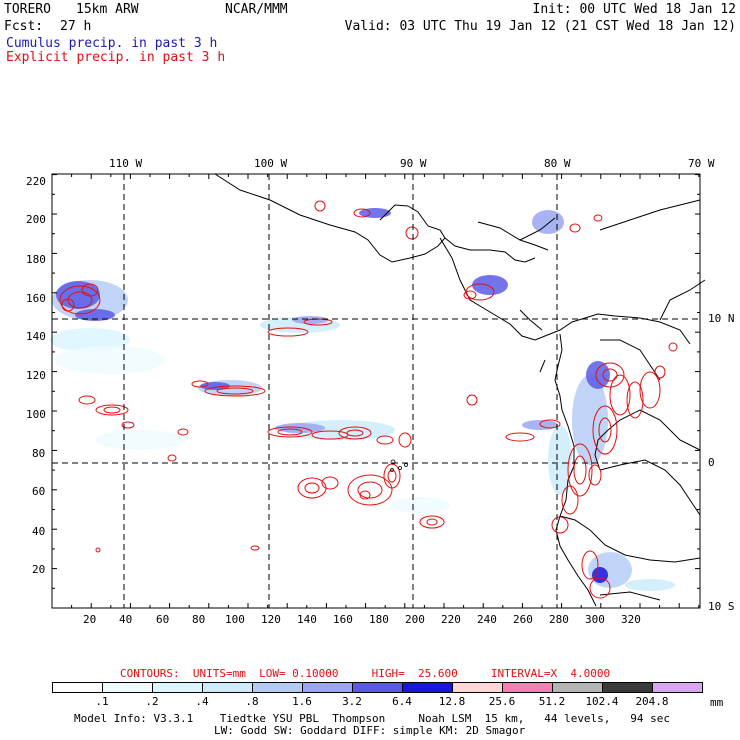 The image size is (740, 740). I want to click on colorbar-level-label: 204.8, so click(652, 701).